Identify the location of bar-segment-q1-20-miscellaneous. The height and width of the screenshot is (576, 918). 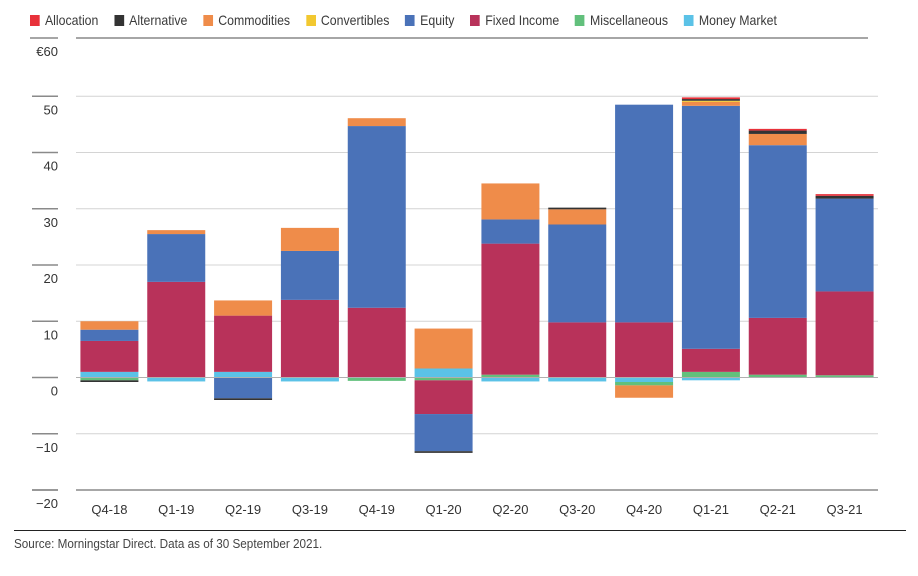
(443, 379).